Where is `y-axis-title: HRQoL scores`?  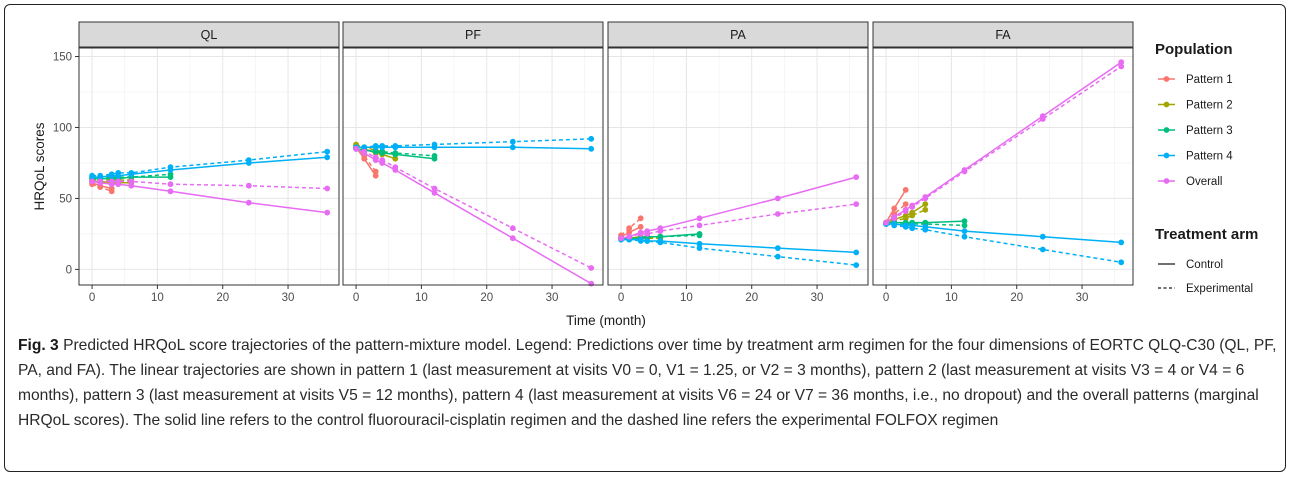 y-axis-title: HRQoL scores is located at coordinates (39, 166).